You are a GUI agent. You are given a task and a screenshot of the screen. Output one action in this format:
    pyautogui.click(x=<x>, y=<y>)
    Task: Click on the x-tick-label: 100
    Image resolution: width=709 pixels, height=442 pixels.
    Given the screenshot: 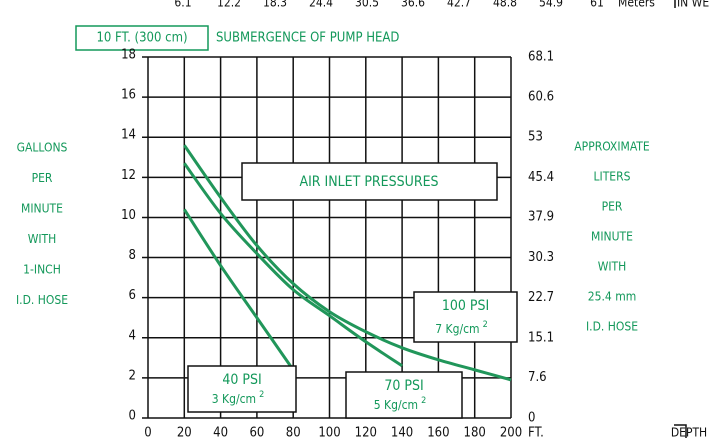 What is the action you would take?
    pyautogui.click(x=329, y=433)
    